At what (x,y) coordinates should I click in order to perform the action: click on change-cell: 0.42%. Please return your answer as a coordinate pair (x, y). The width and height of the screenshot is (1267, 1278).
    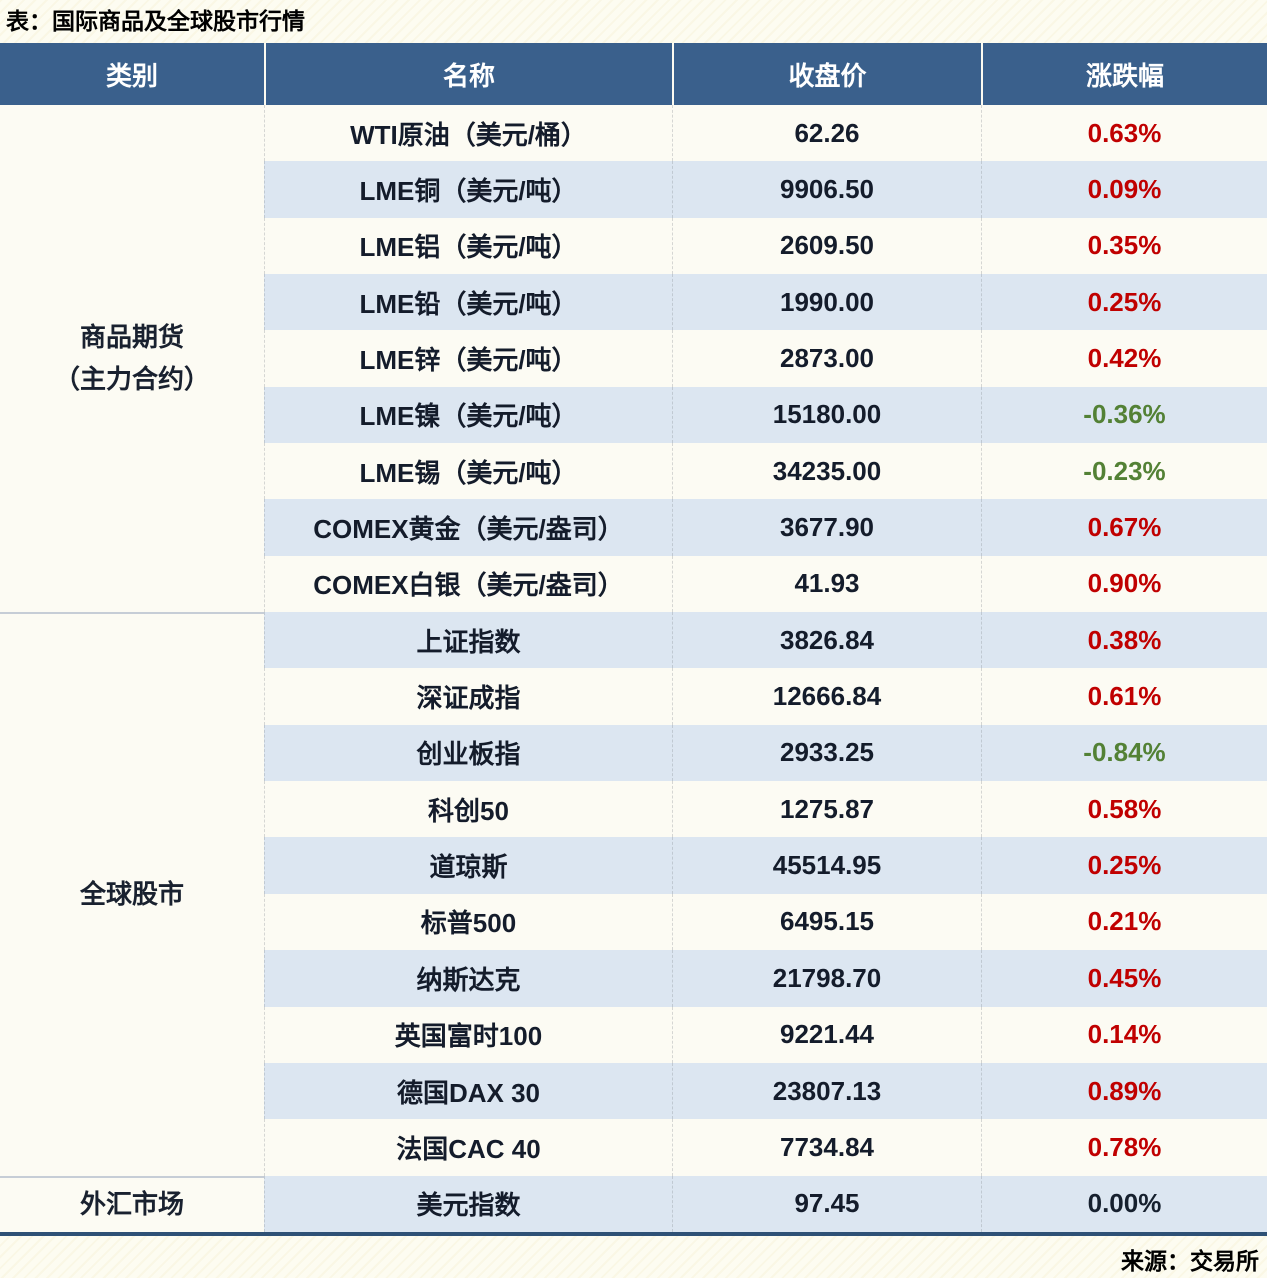
    Looking at the image, I should click on (1124, 358).